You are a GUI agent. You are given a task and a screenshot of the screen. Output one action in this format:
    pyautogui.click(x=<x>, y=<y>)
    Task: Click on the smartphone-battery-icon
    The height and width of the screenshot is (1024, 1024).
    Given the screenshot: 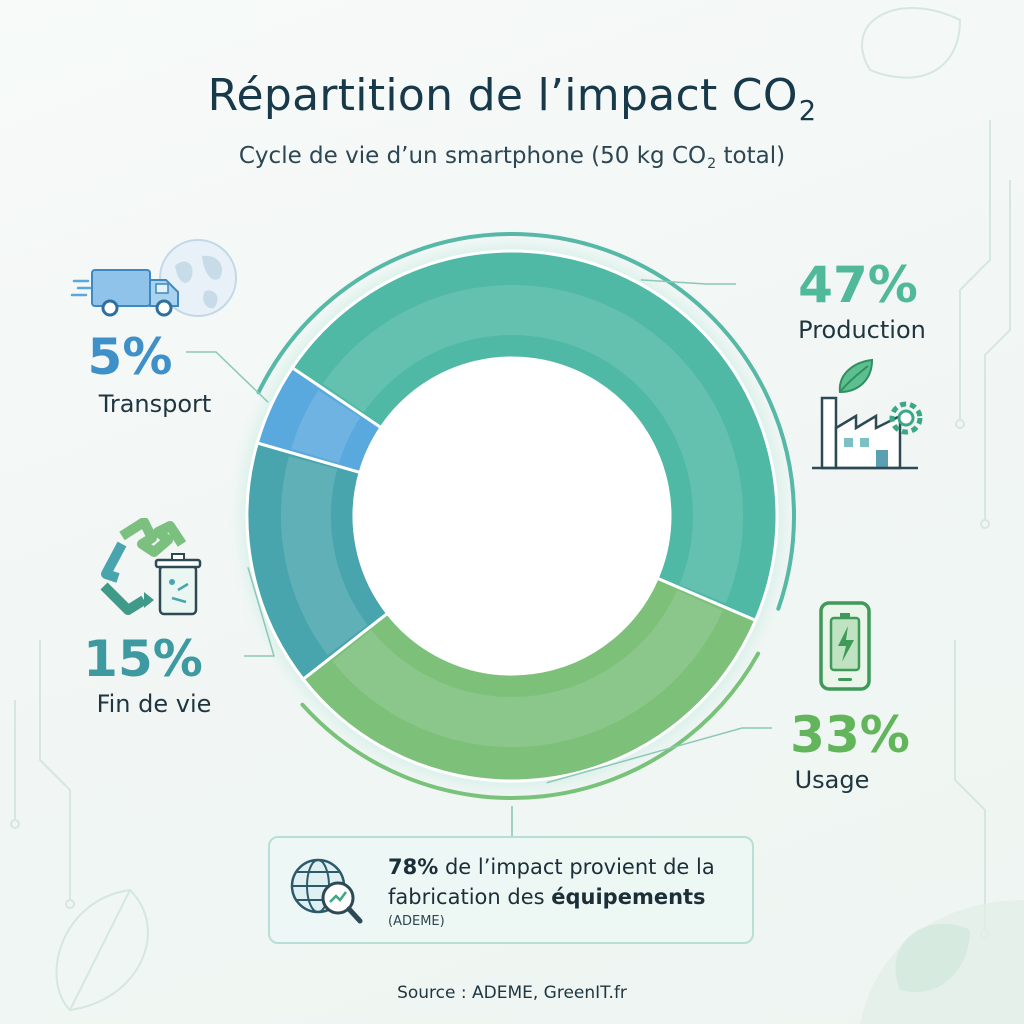 What is the action you would take?
    pyautogui.click(x=845, y=646)
    